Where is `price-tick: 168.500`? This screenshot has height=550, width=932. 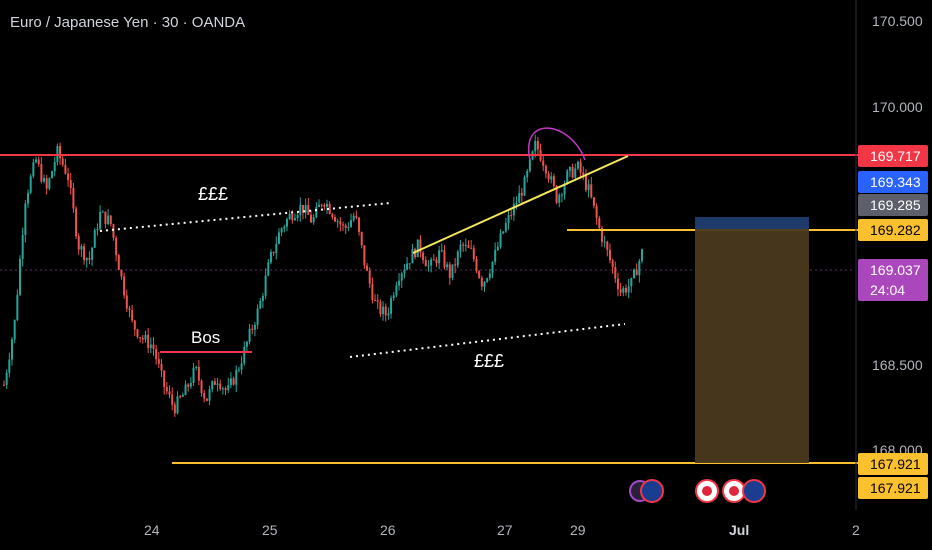
price-tick: 168.500 is located at coordinates (897, 365).